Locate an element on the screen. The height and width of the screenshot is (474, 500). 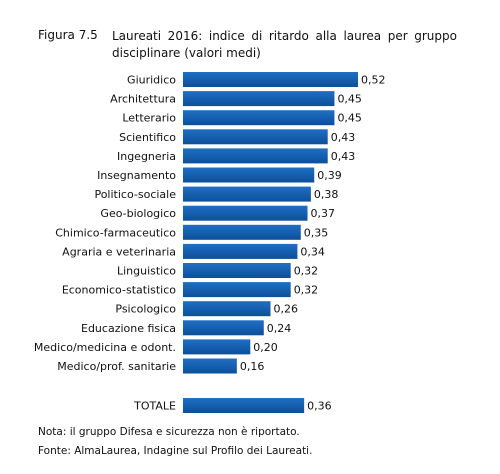
value-label-10: 0,32 is located at coordinates (306, 271).